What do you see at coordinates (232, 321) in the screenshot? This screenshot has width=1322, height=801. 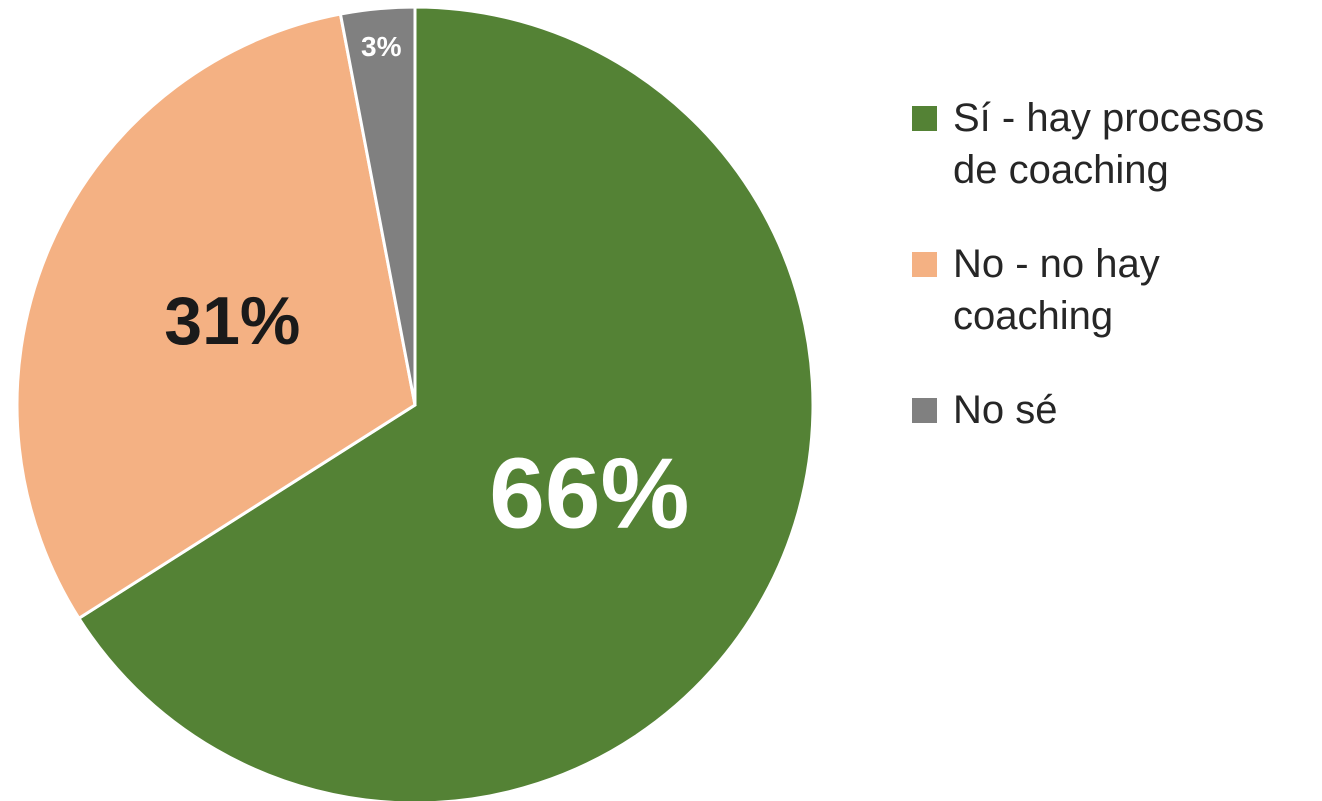 I see `data-label: 31%` at bounding box center [232, 321].